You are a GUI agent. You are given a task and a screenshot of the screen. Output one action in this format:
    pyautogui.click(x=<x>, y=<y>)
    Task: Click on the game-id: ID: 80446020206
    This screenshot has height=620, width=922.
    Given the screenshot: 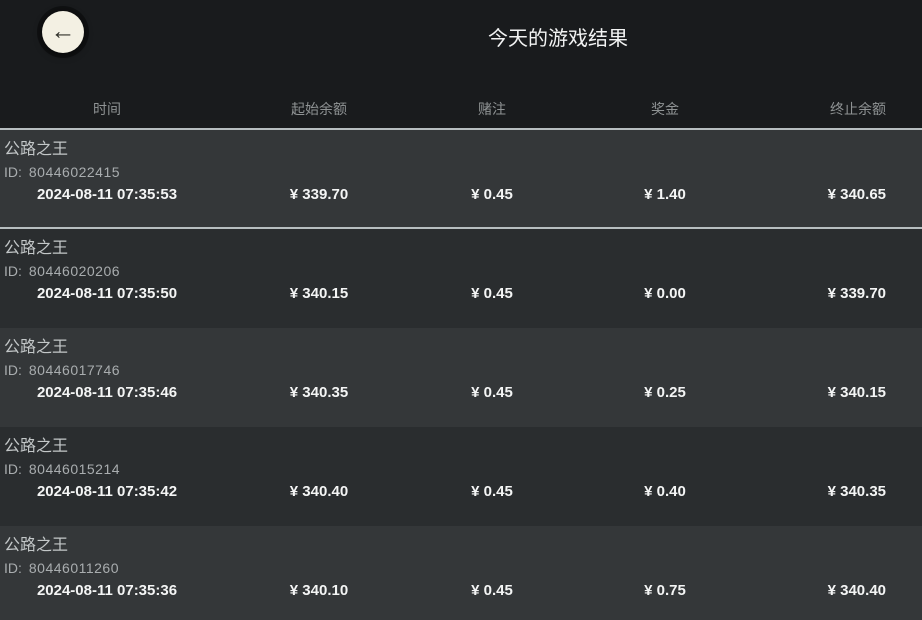 What is the action you would take?
    pyautogui.click(x=461, y=271)
    